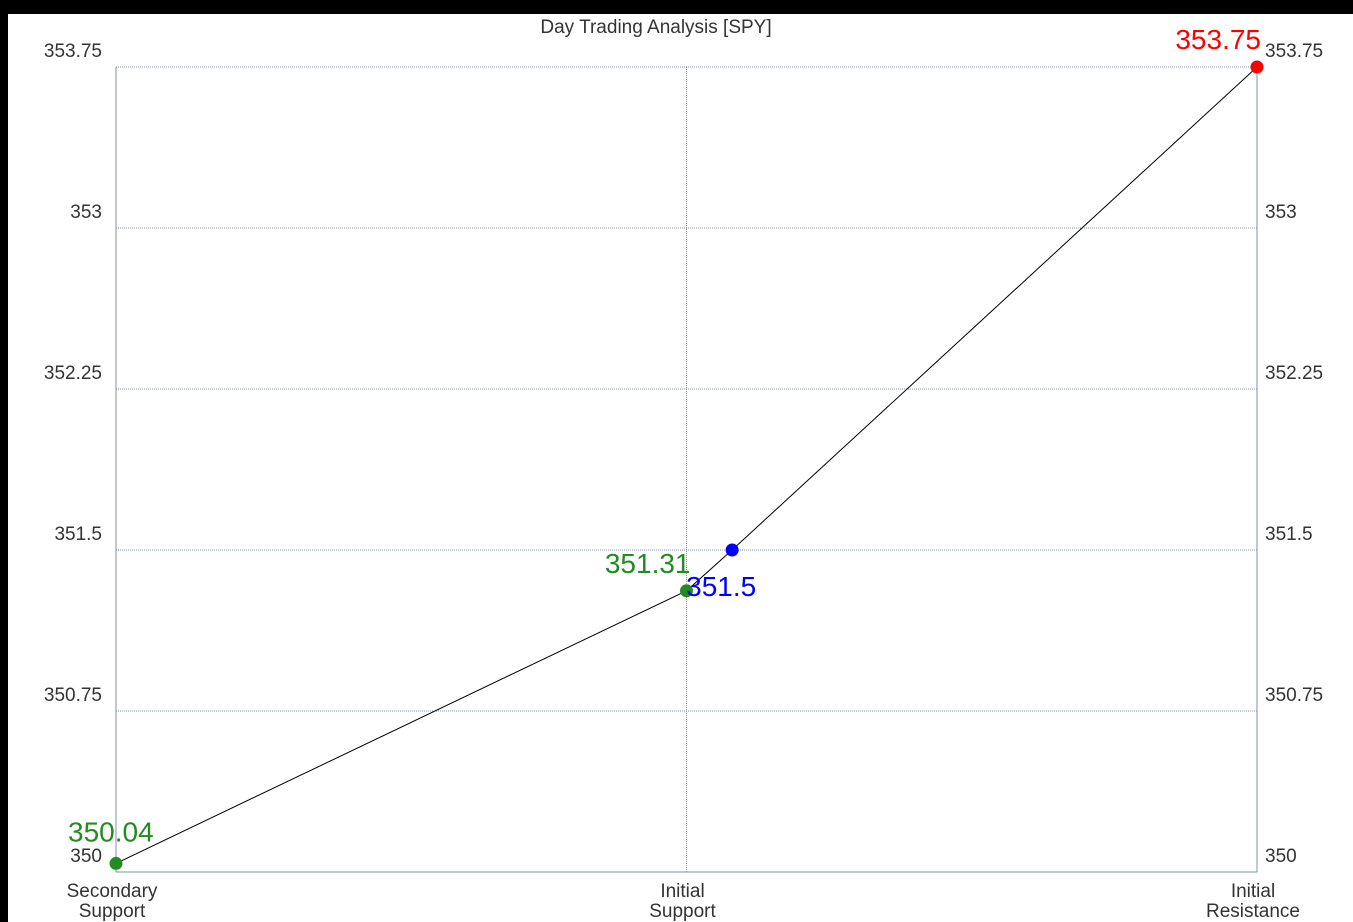 The height and width of the screenshot is (922, 1353). Describe the element at coordinates (1218, 39) in the screenshot. I see `price-data-label: 353.75` at that location.